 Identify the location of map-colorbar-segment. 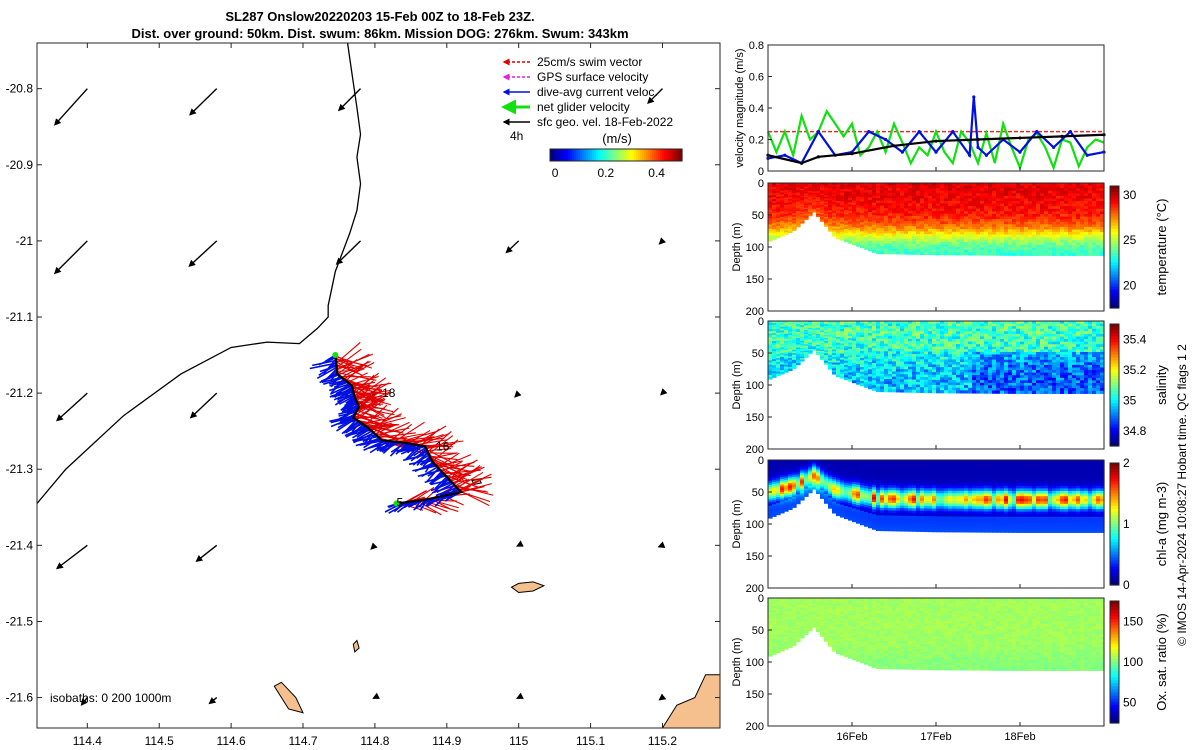
(631, 155).